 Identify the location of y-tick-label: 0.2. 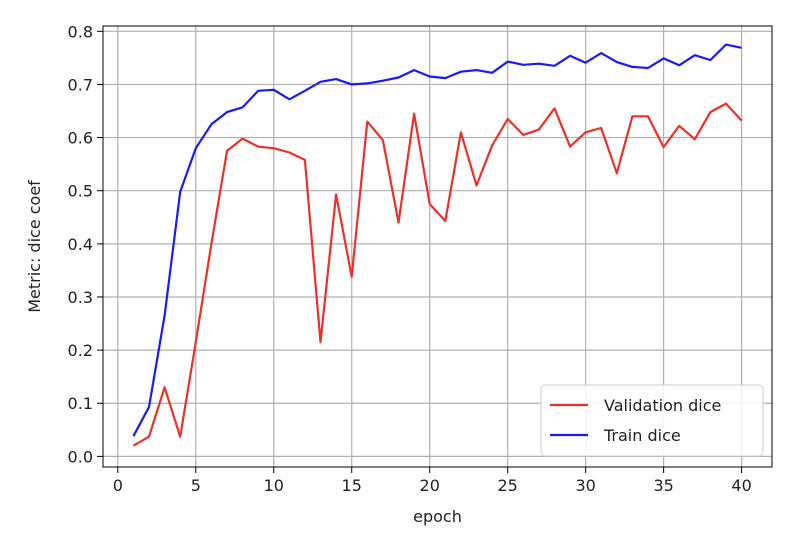
(80, 350).